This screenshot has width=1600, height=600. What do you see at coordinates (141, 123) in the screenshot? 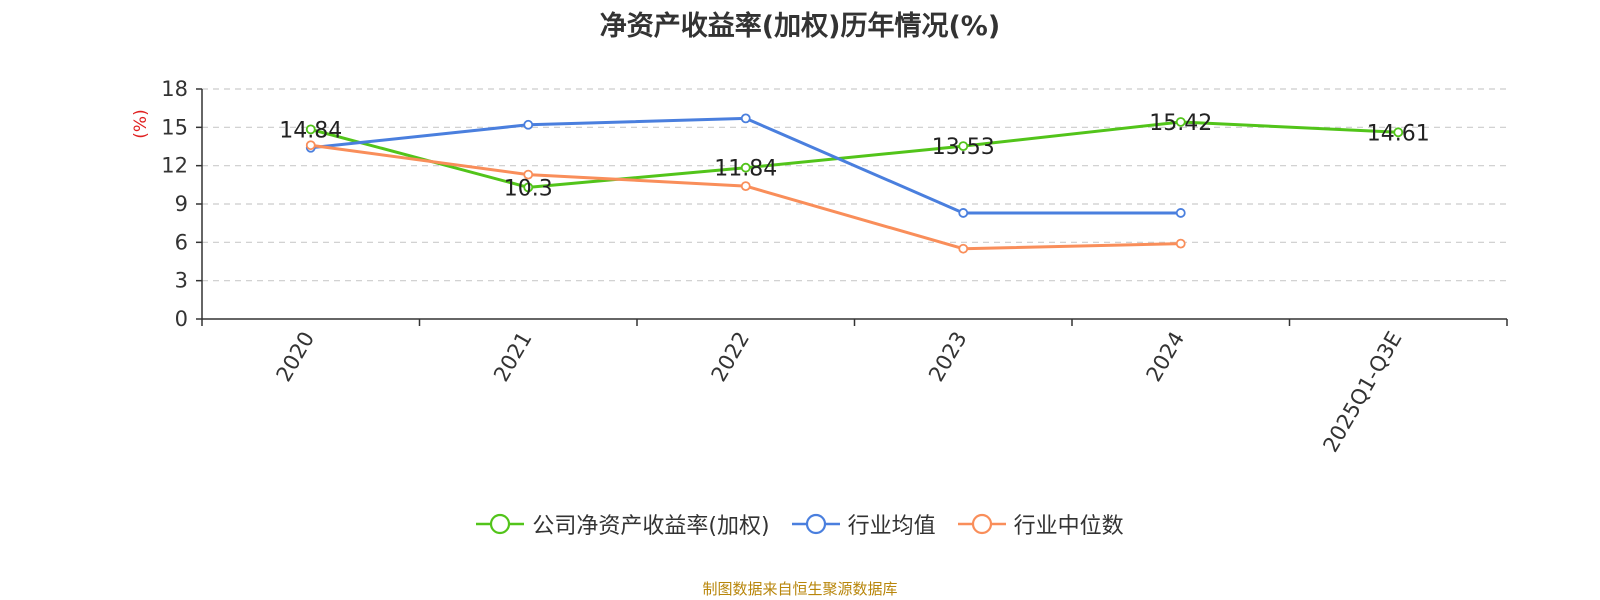
I see `y-axis-label: (%)` at bounding box center [141, 123].